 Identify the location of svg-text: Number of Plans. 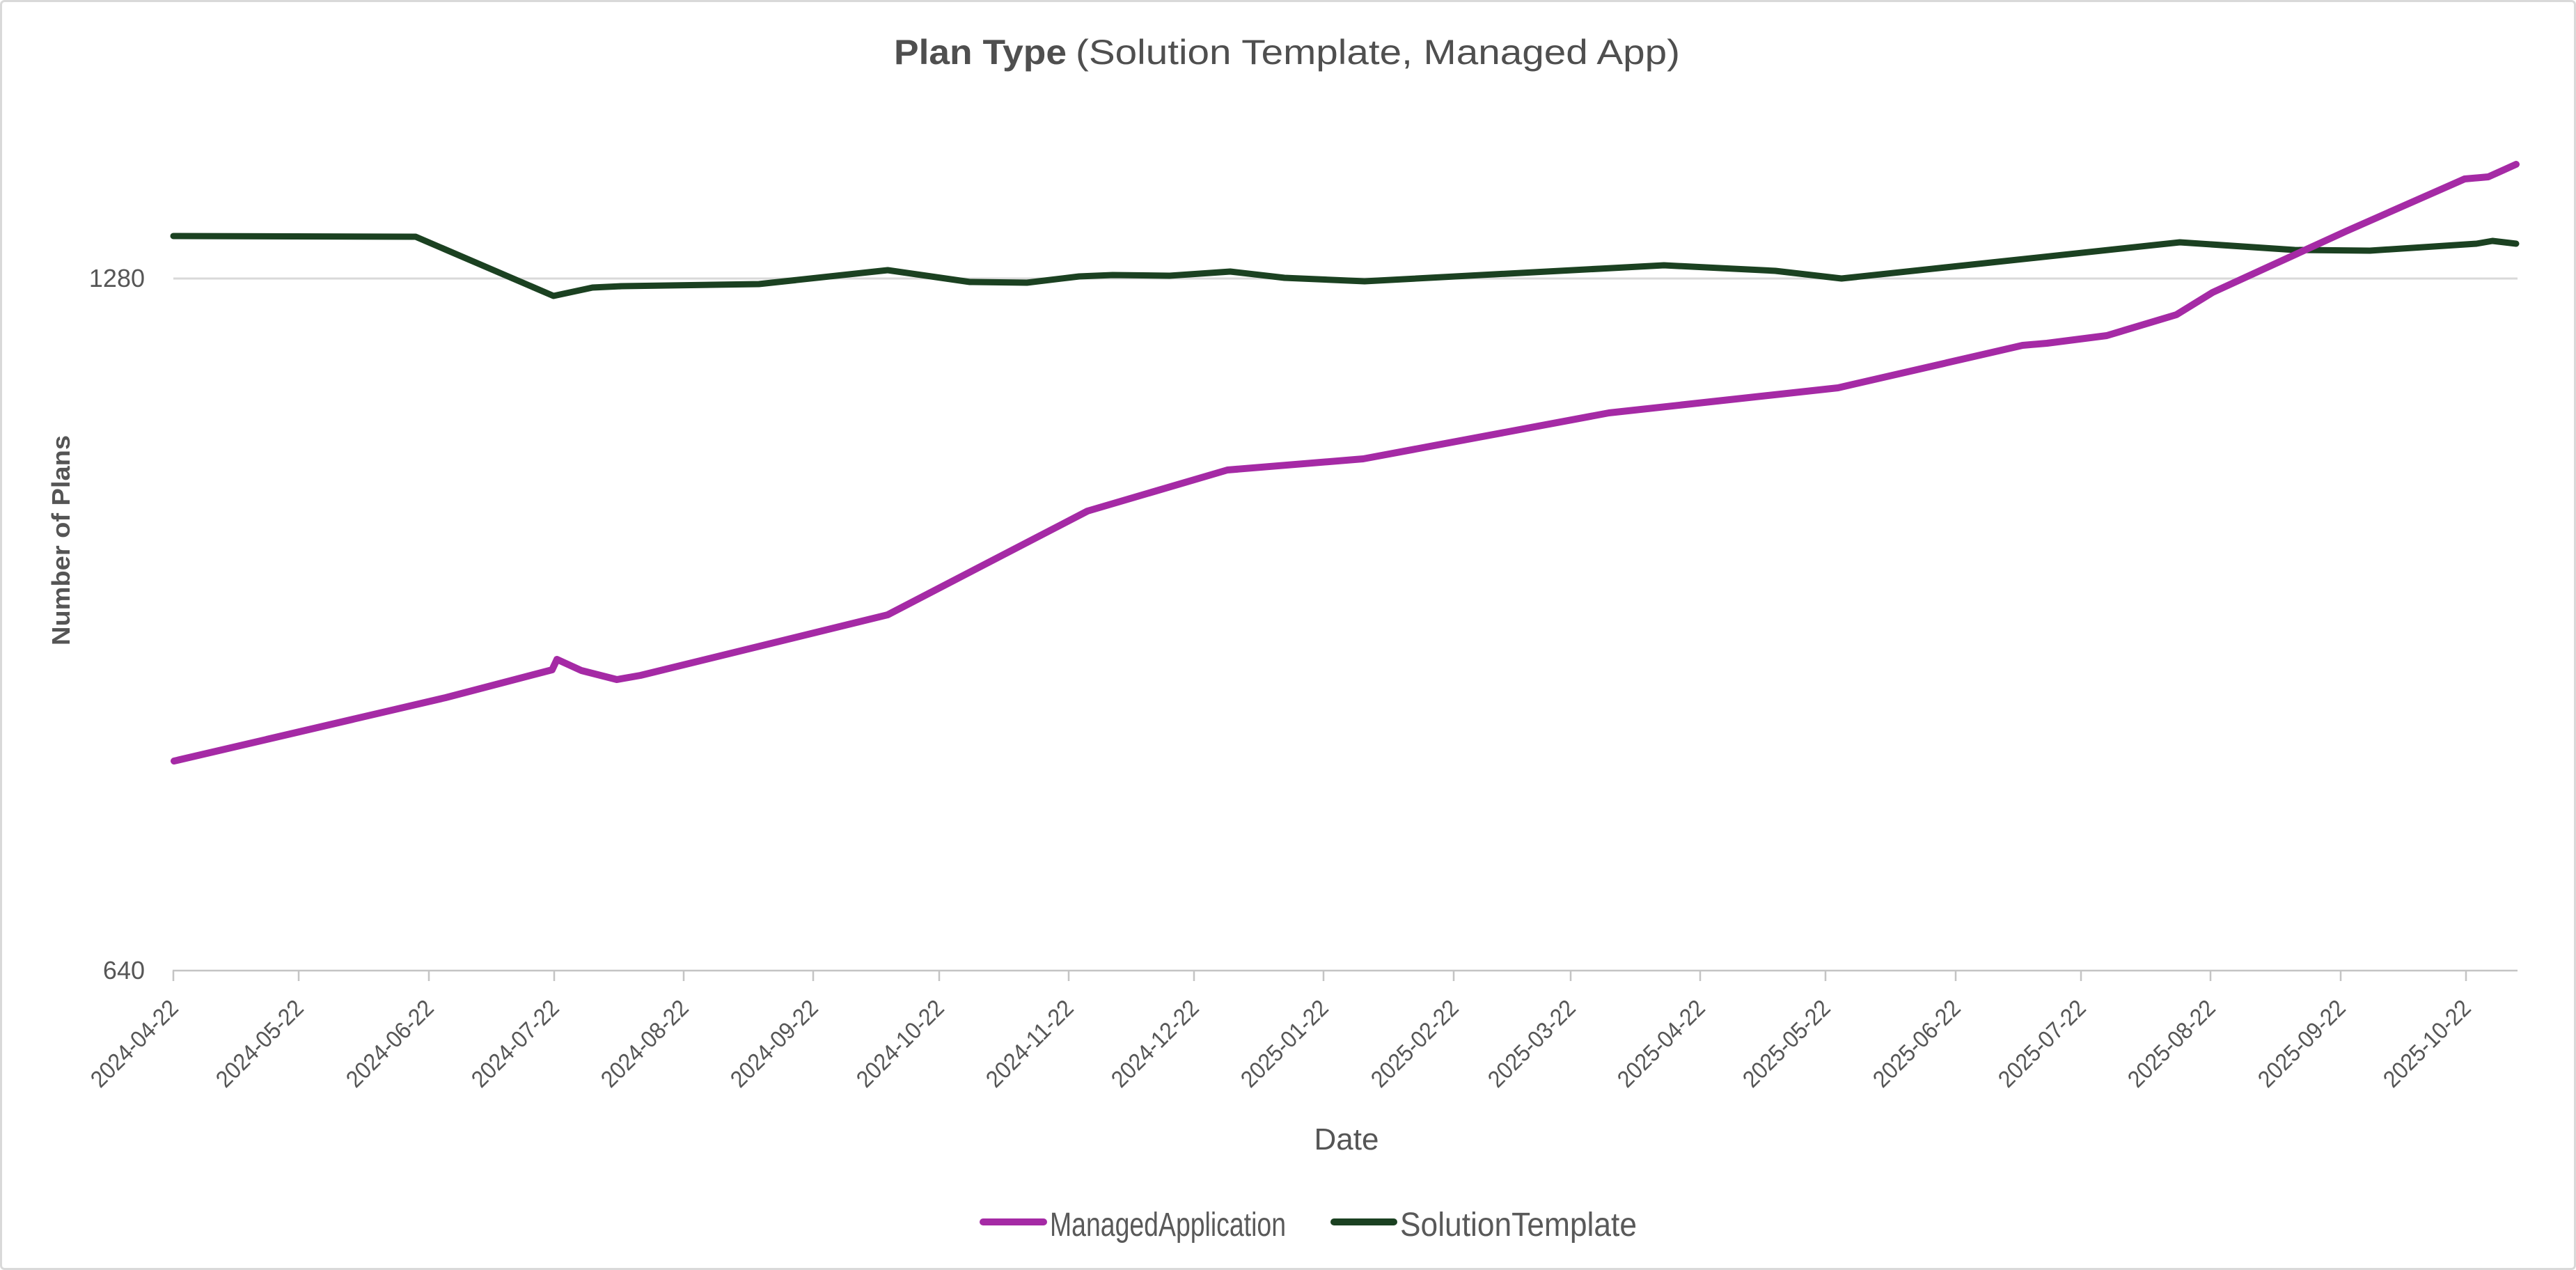
(61, 540).